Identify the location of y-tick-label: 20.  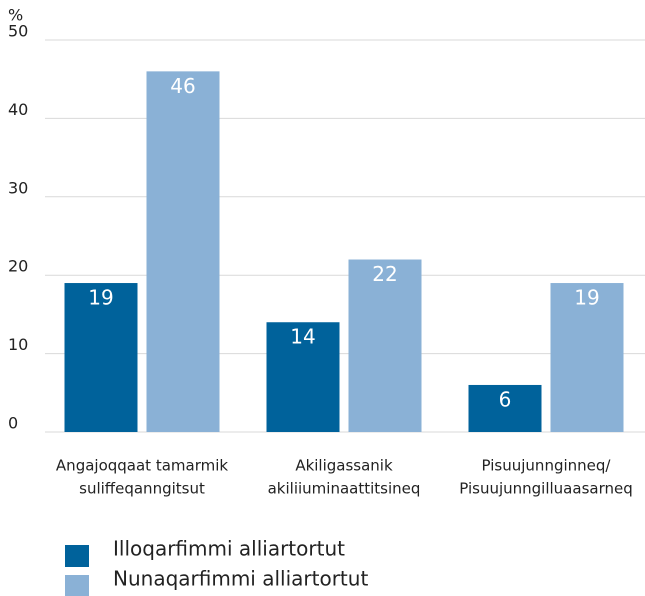
(18, 266).